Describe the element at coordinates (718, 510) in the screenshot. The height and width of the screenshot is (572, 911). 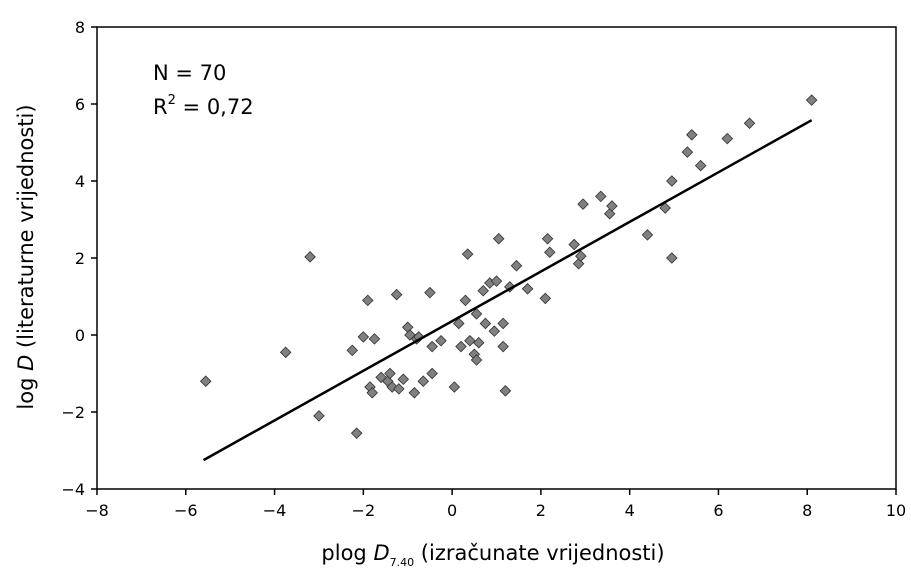
I see `x-tick-label: 6` at that location.